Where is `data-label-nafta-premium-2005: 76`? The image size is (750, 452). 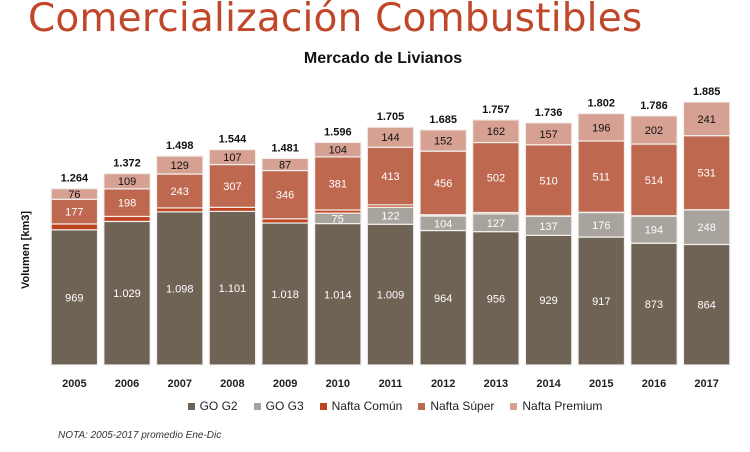 data-label-nafta-premium-2005: 76 is located at coordinates (74, 195).